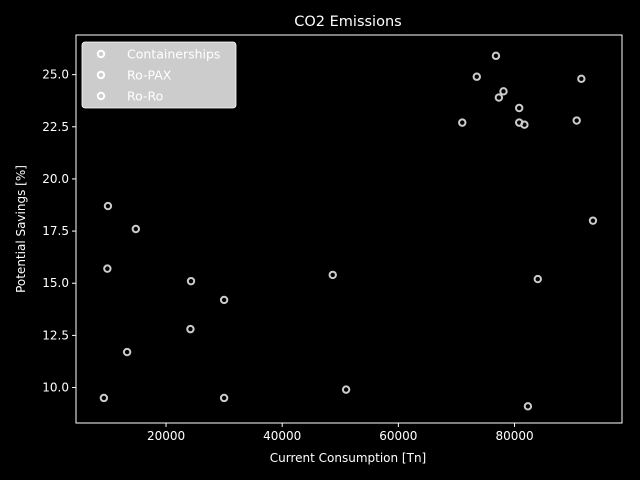 The height and width of the screenshot is (480, 640). Describe the element at coordinates (514, 436) in the screenshot. I see `x-tick-label: 80000` at that location.